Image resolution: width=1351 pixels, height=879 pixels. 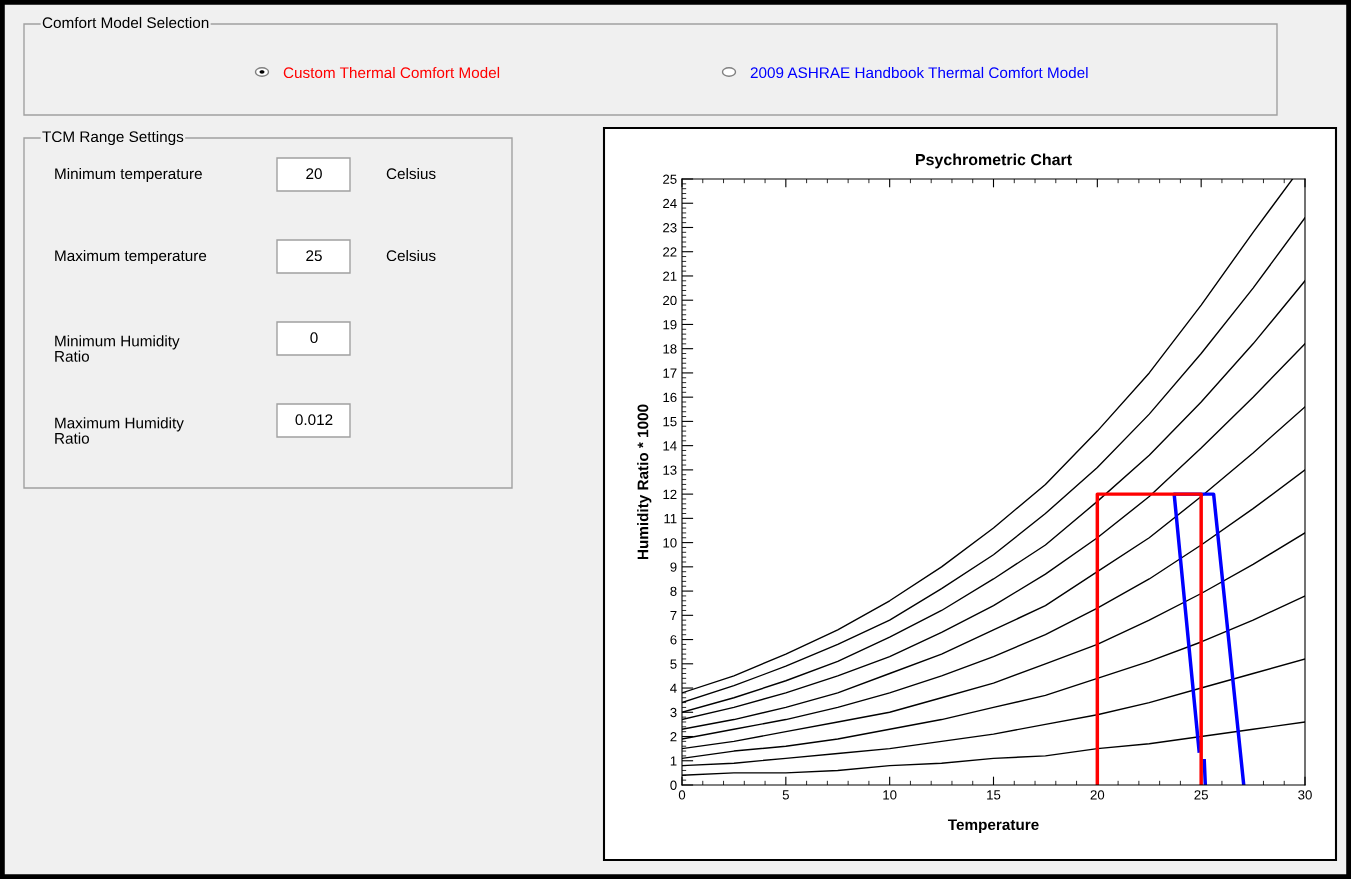 What do you see at coordinates (670, 494) in the screenshot?
I see `y-tick-label: 12` at bounding box center [670, 494].